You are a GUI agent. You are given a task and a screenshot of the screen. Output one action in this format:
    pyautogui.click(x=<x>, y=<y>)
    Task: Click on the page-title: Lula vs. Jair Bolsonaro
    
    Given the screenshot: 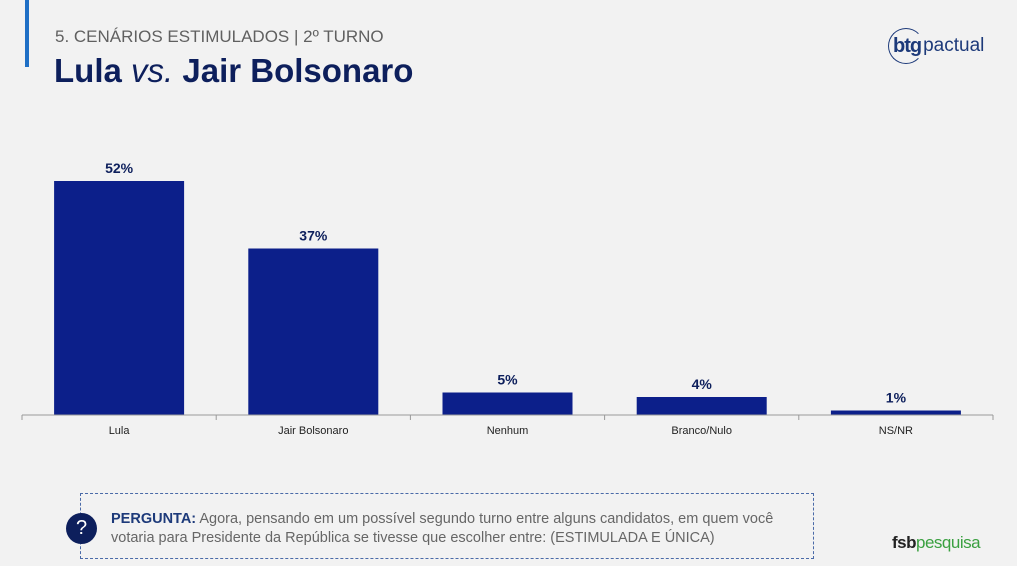 What is the action you would take?
    pyautogui.click(x=233, y=71)
    